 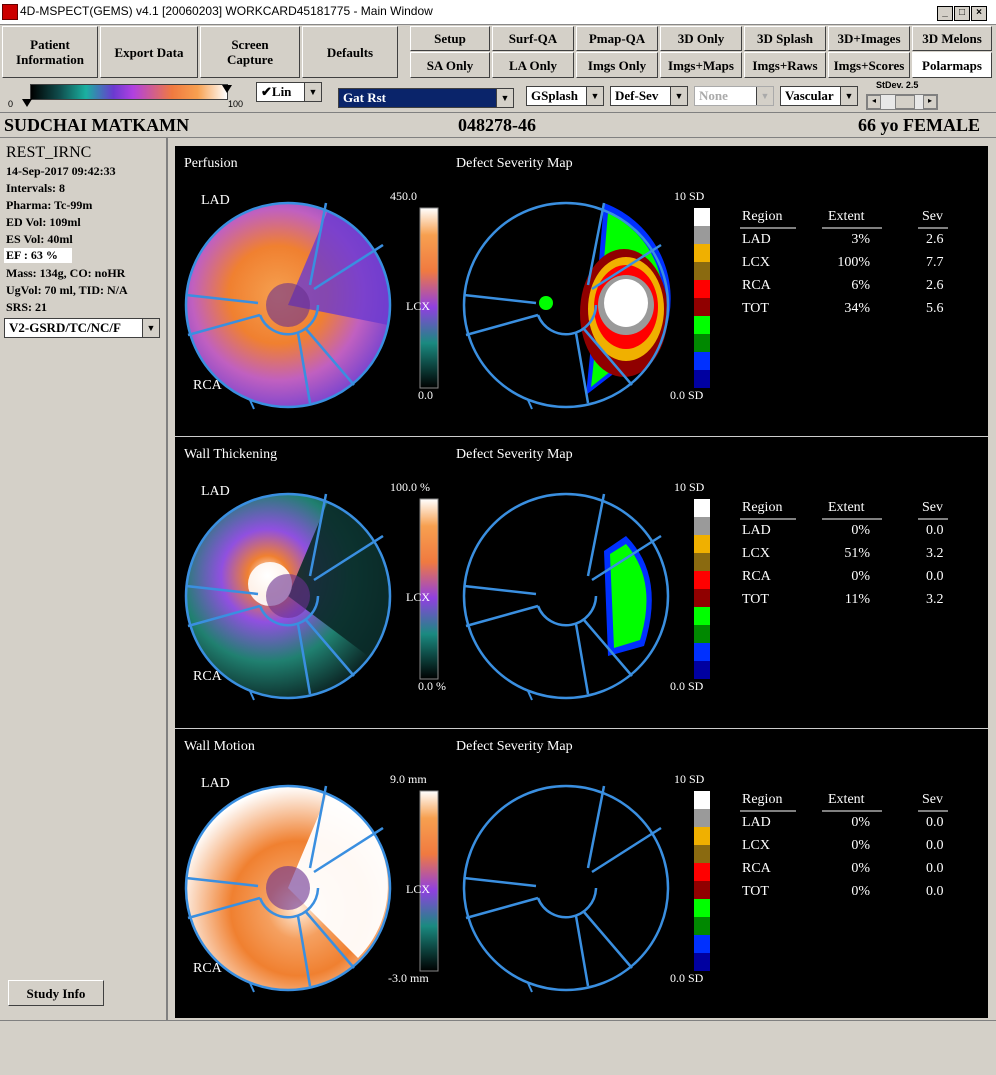 What do you see at coordinates (350, 52) in the screenshot?
I see `defaults-button: Defaults` at bounding box center [350, 52].